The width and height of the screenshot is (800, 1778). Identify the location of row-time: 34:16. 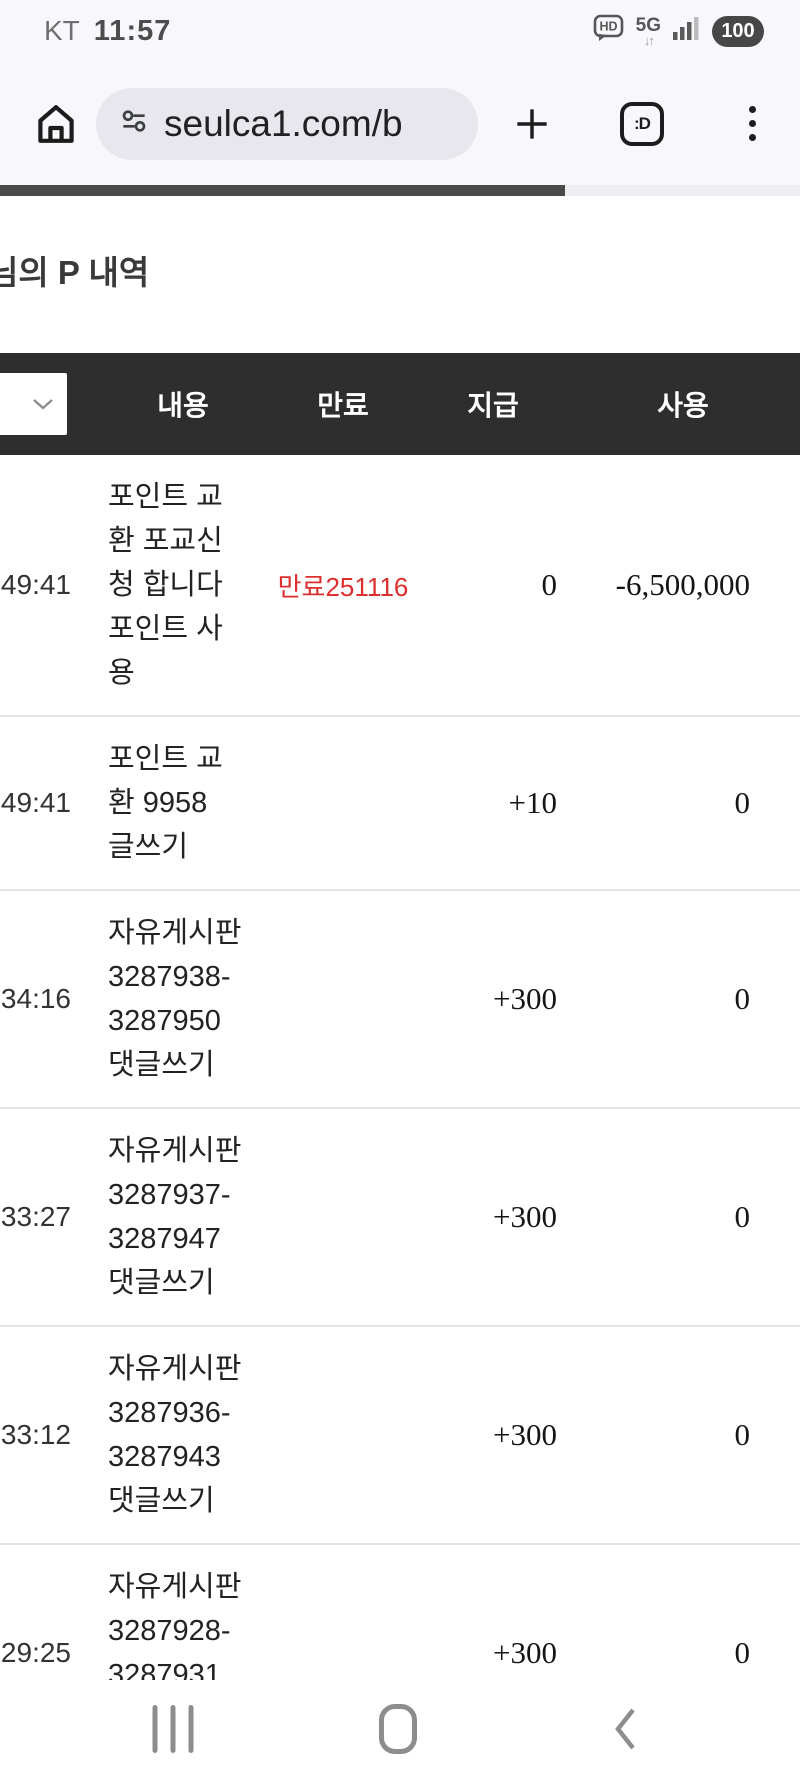
(35, 998).